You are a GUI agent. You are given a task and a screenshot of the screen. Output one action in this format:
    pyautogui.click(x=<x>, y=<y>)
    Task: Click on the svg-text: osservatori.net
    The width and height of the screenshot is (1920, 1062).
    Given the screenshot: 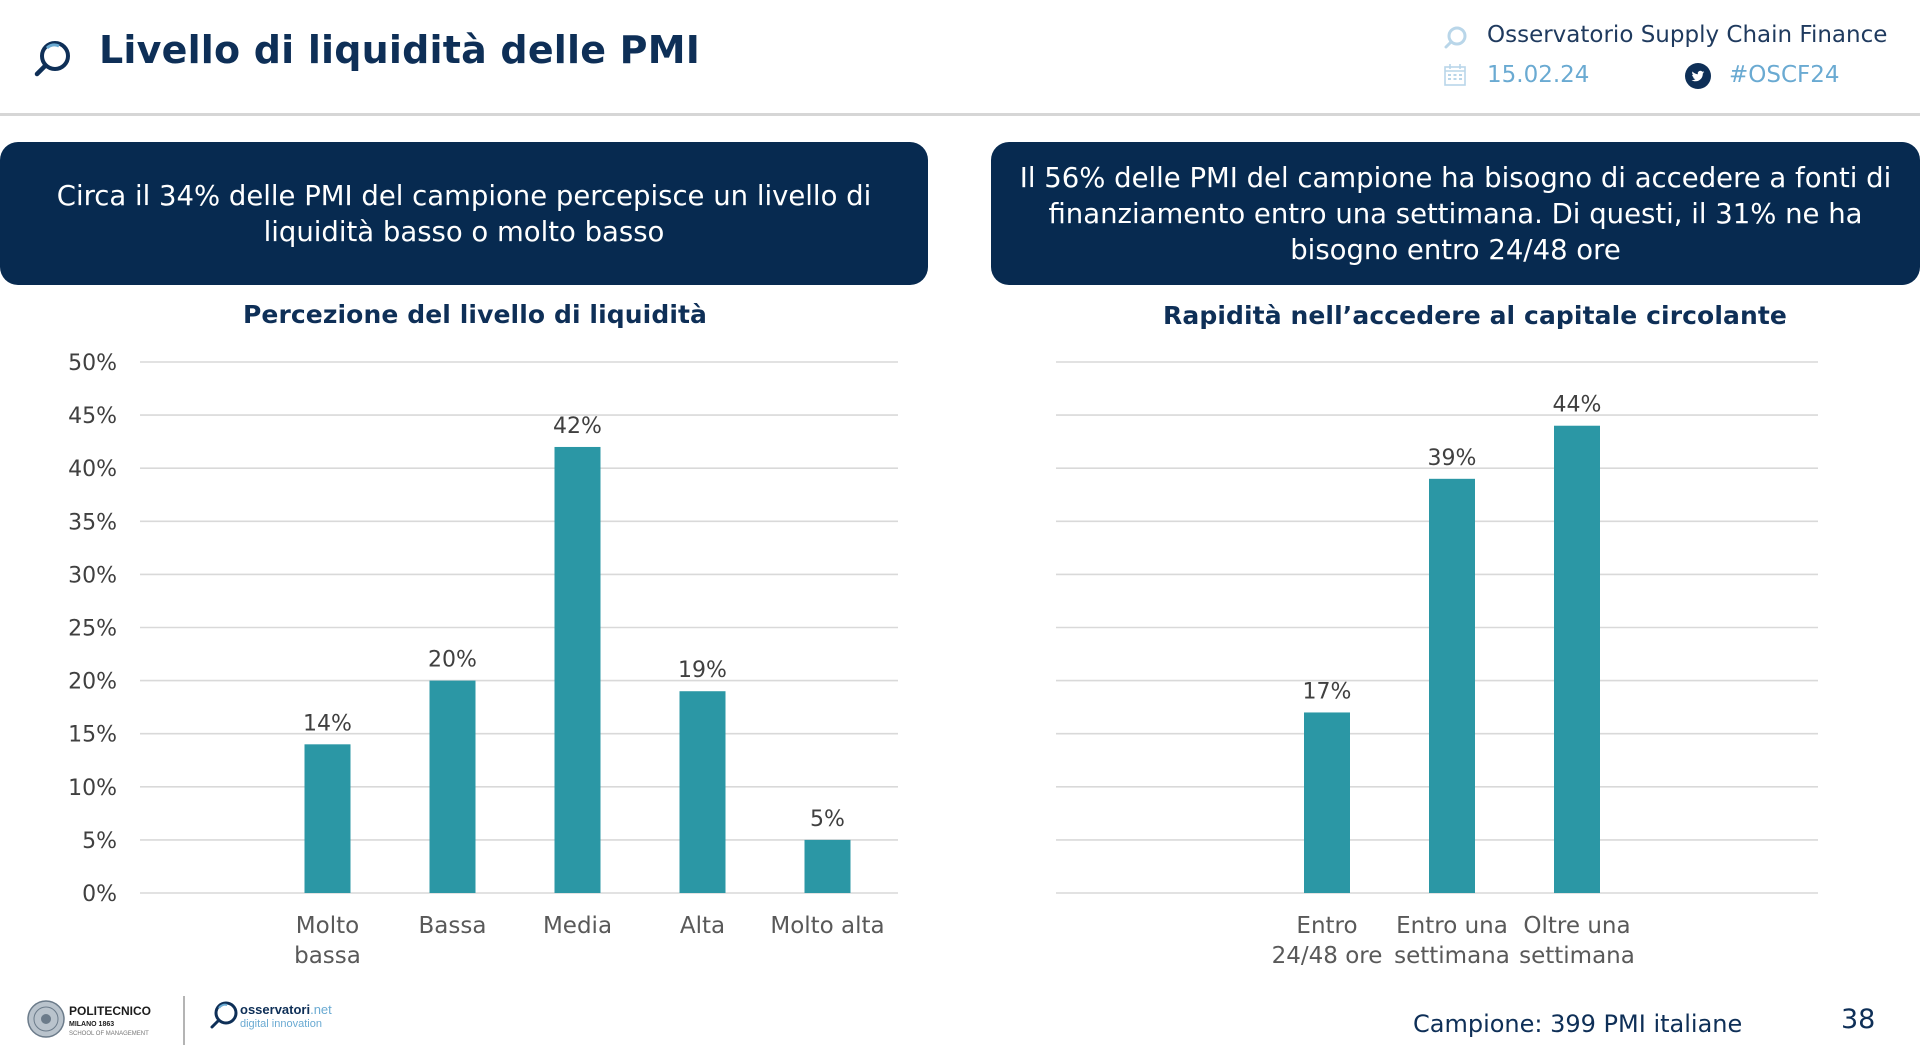 What is the action you would take?
    pyautogui.click(x=286, y=1009)
    